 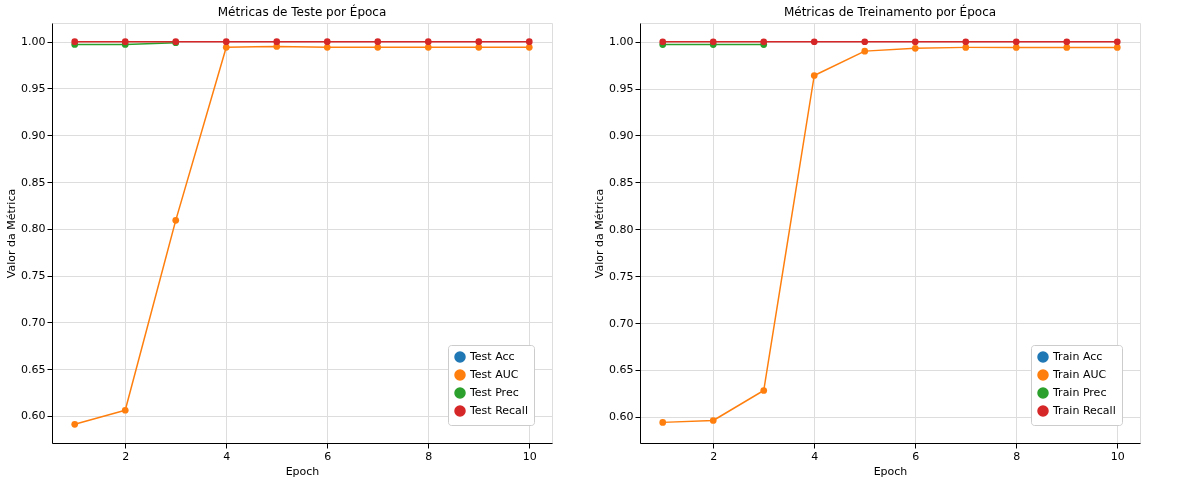 I want to click on chart-title: Métricas de Teste por Época, so click(x=302, y=11).